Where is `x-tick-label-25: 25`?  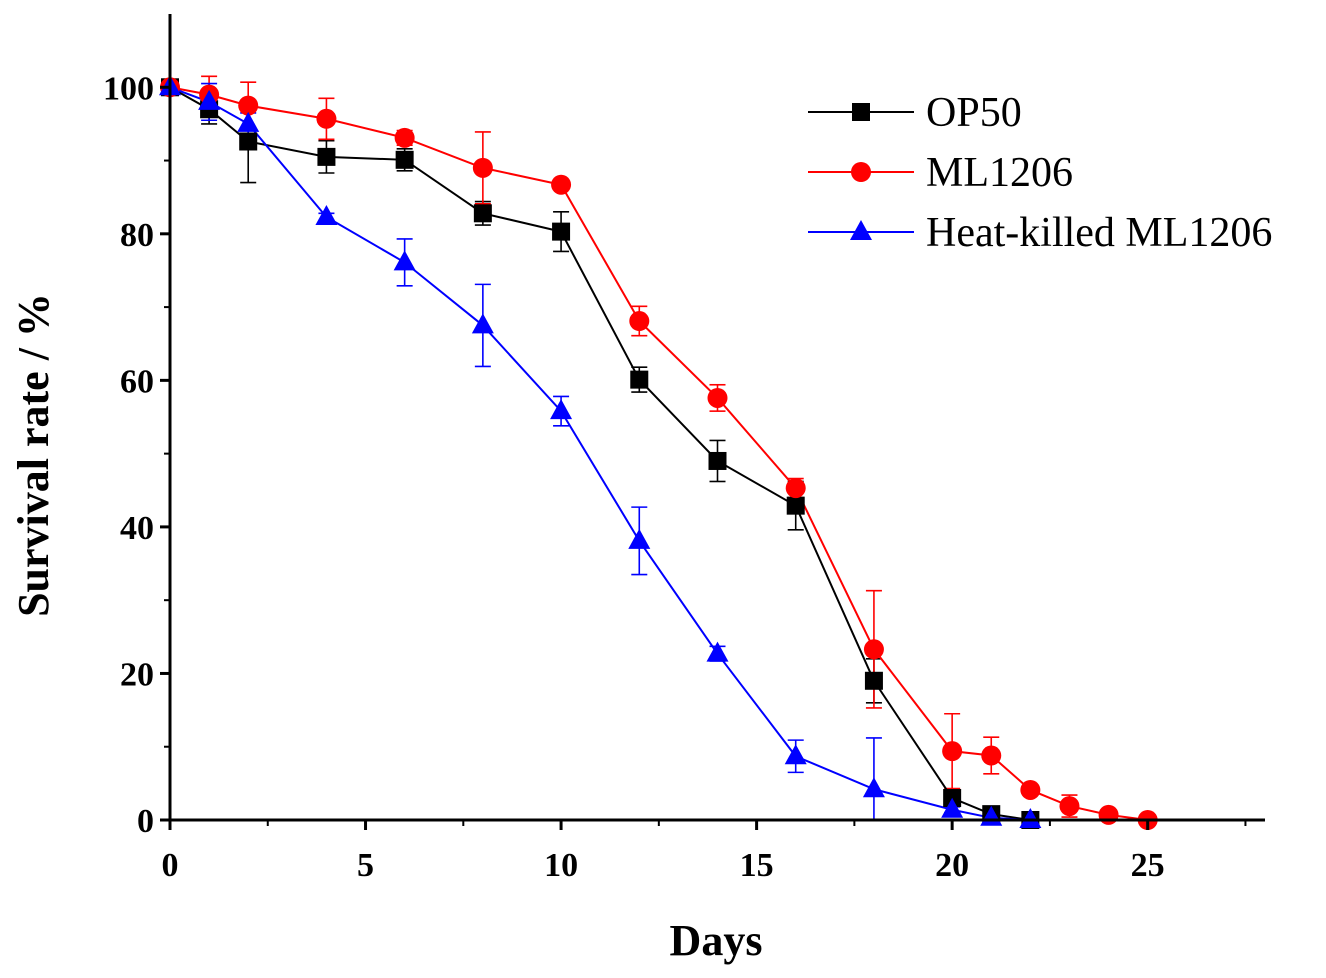
x-tick-label-25: 25 is located at coordinates (1148, 865).